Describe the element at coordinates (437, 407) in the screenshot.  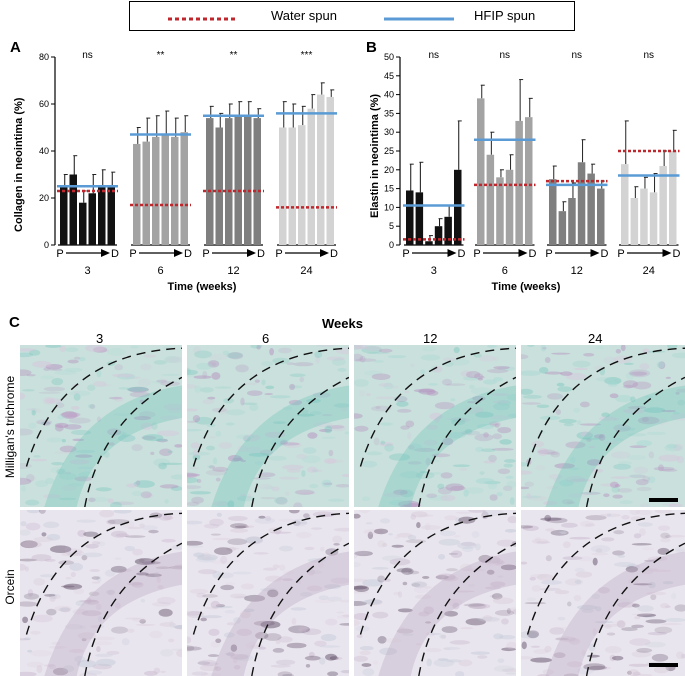
I see `inner-boundary-line` at that location.